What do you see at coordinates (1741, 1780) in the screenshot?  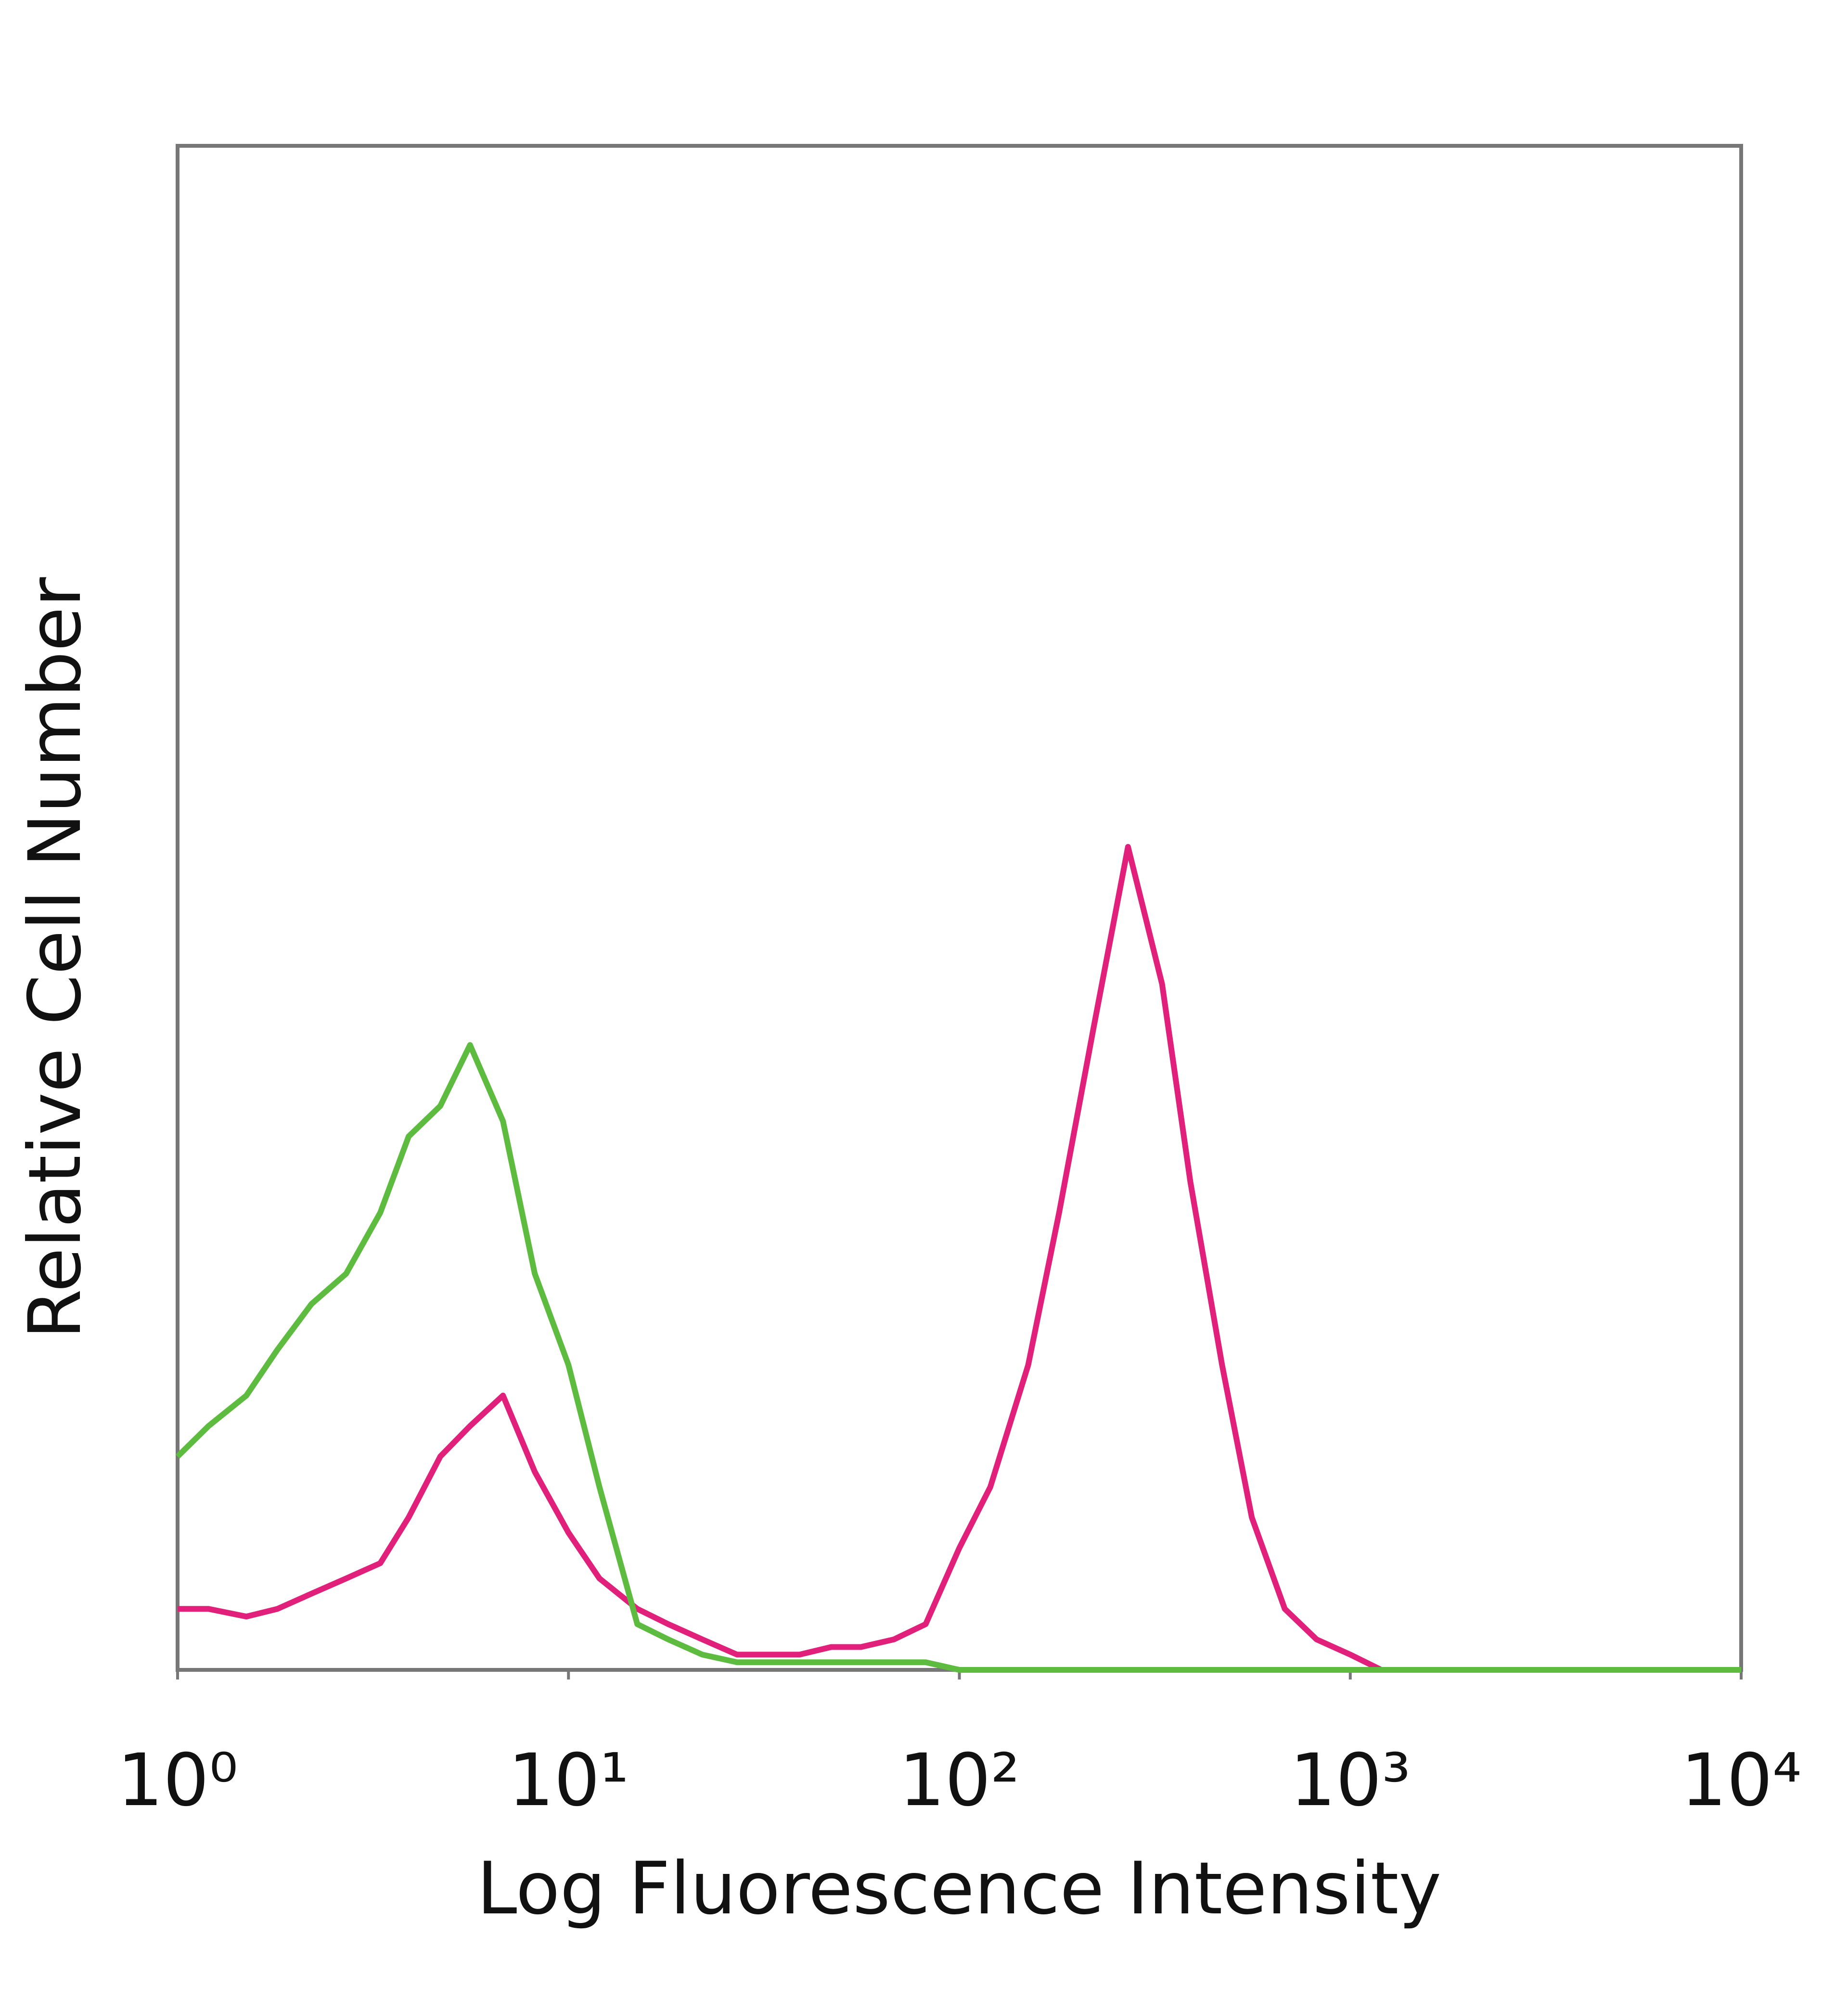 I see `x-tick-label: 10⁴` at bounding box center [1741, 1780].